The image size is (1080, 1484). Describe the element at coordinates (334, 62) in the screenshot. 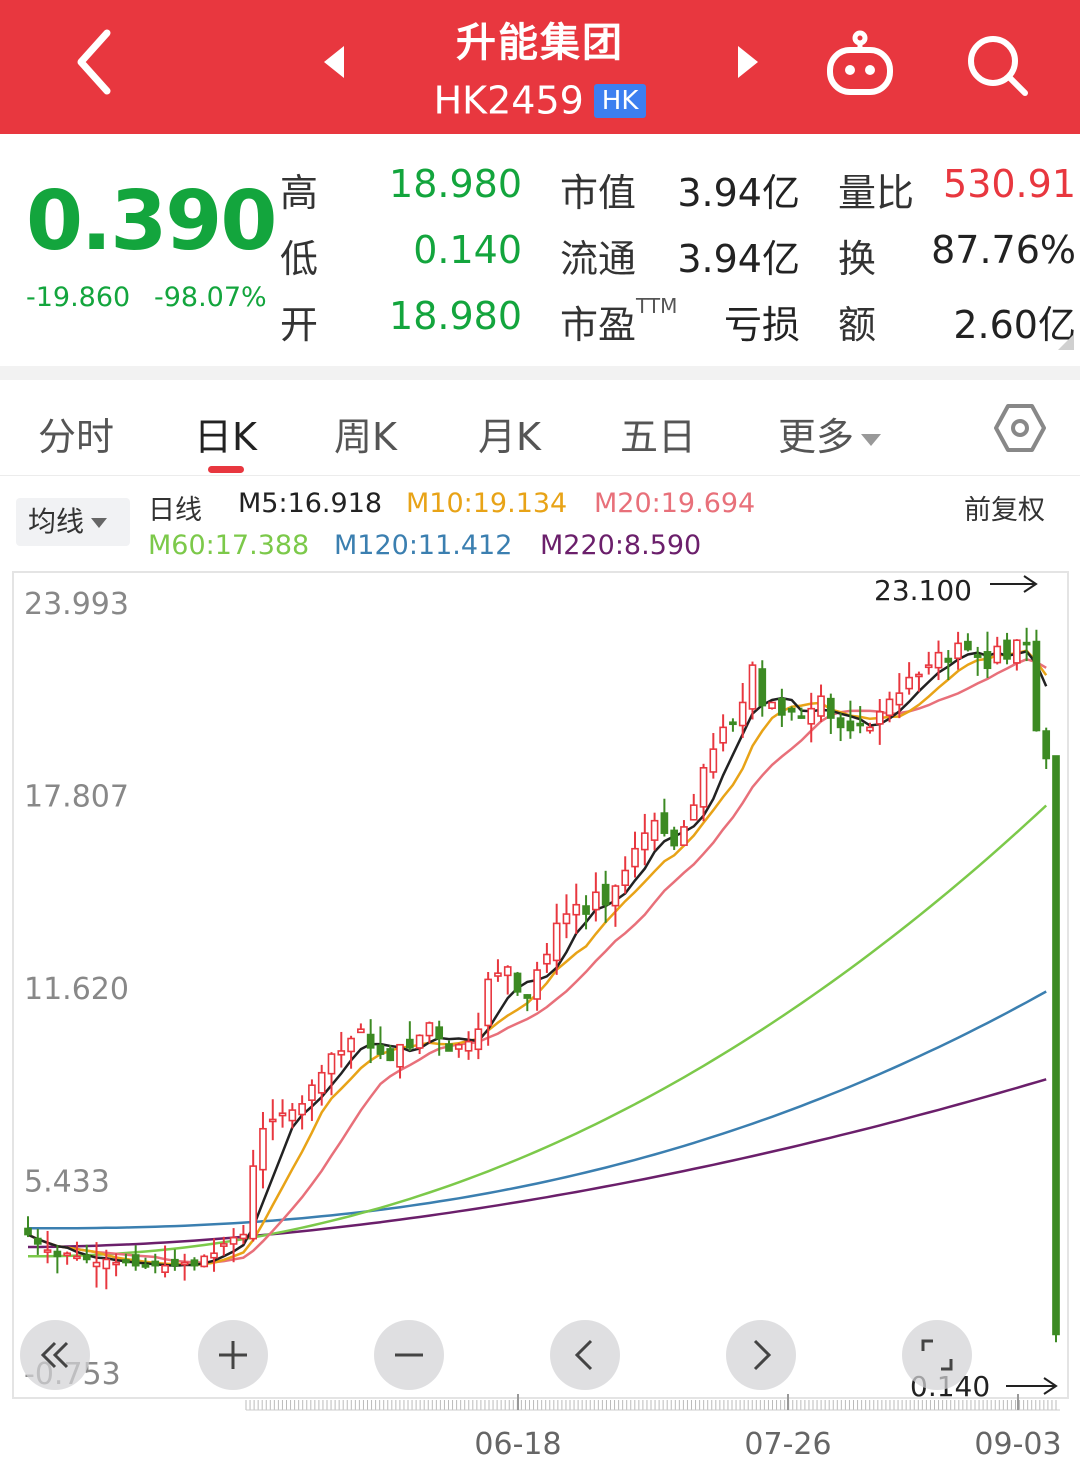

I see `prev-stock-button` at that location.